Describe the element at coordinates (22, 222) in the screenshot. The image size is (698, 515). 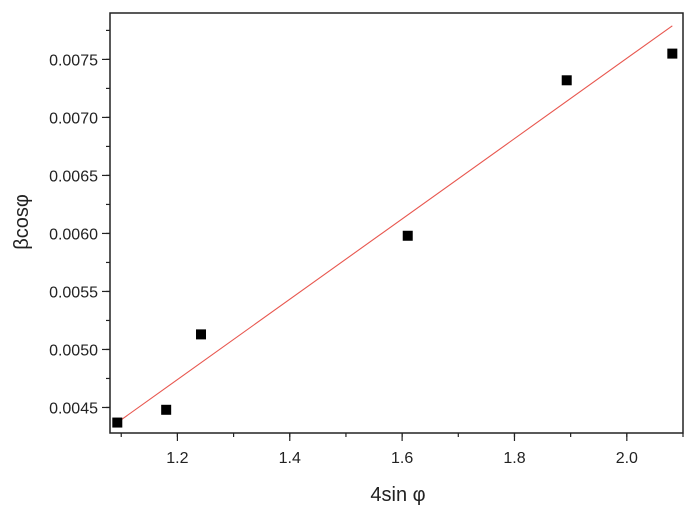
I see `y-axis-title: βcosφ` at that location.